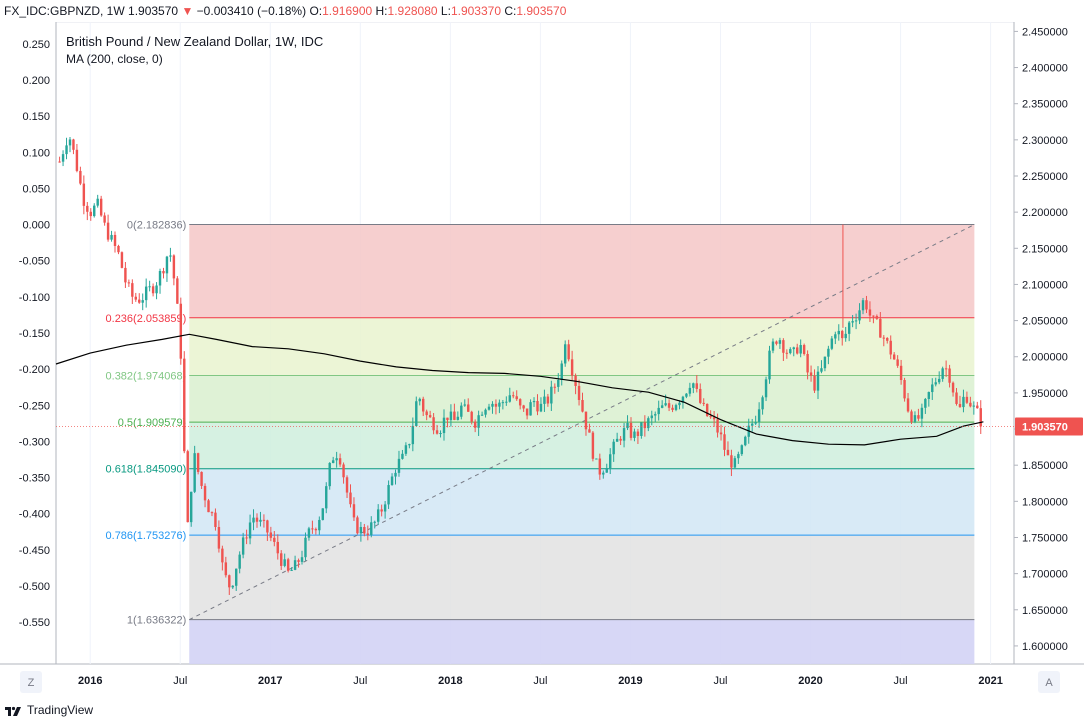  I want to click on price-tick-label: 1.750000, so click(1045, 538).